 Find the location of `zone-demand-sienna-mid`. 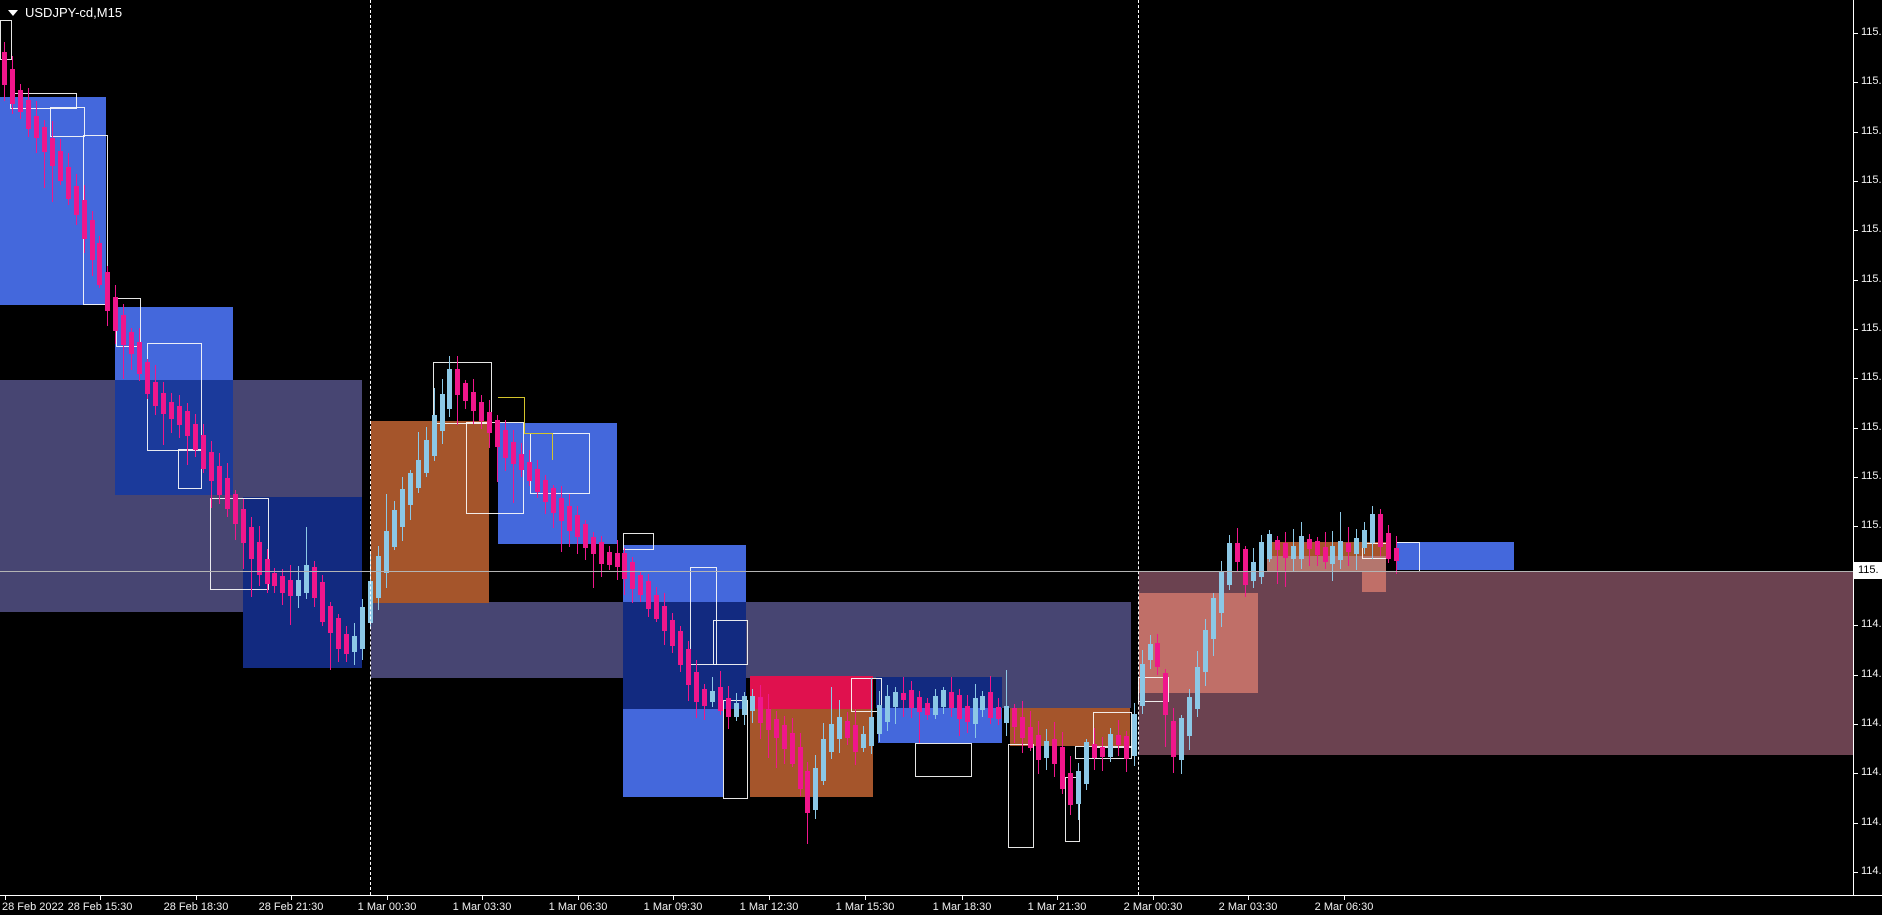

zone-demand-sienna-mid is located at coordinates (430, 512).